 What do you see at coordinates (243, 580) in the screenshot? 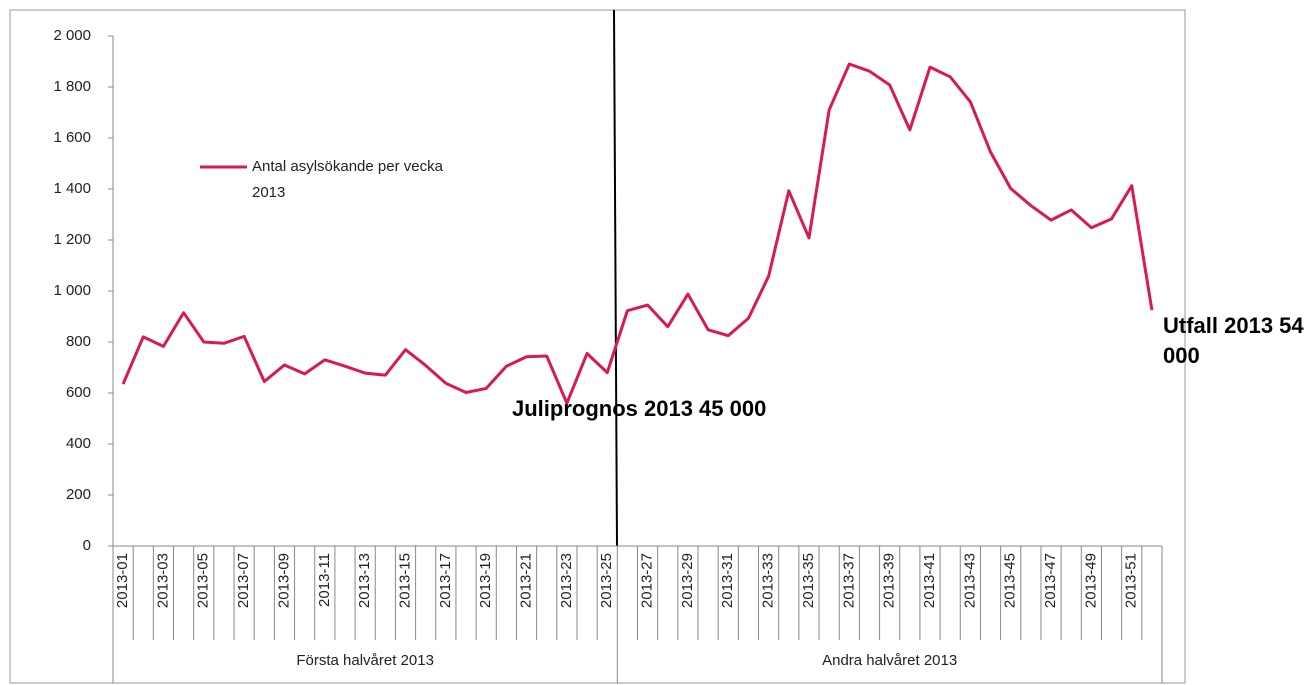
I see `x-tick-label: 2013-07` at bounding box center [243, 580].